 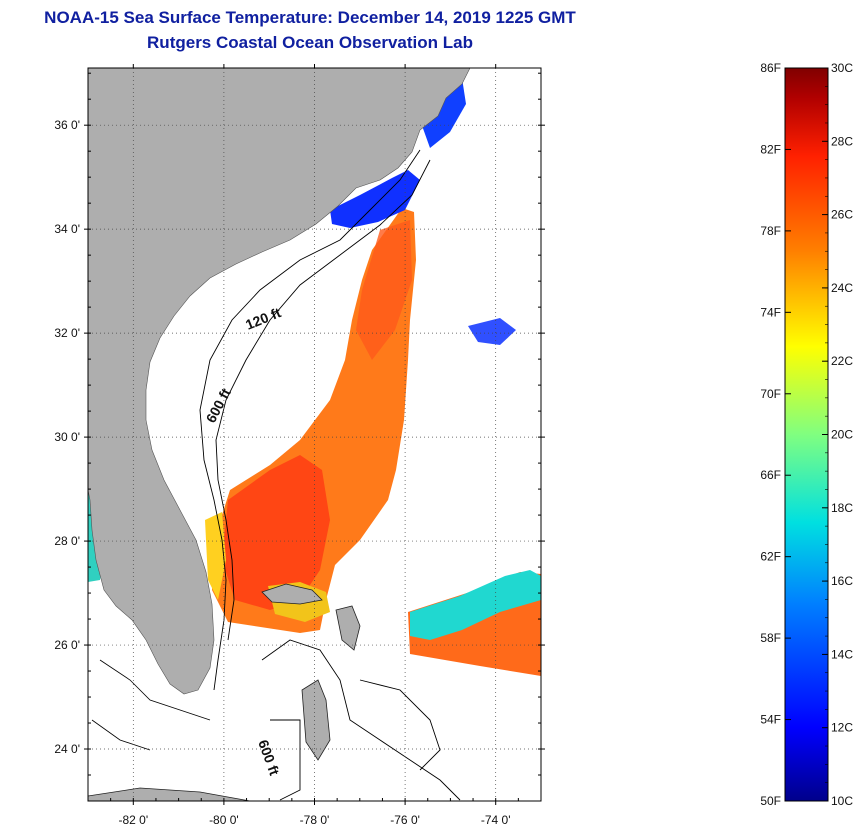 What do you see at coordinates (770, 68) in the screenshot?
I see `colorbar-f-label: 86F` at bounding box center [770, 68].